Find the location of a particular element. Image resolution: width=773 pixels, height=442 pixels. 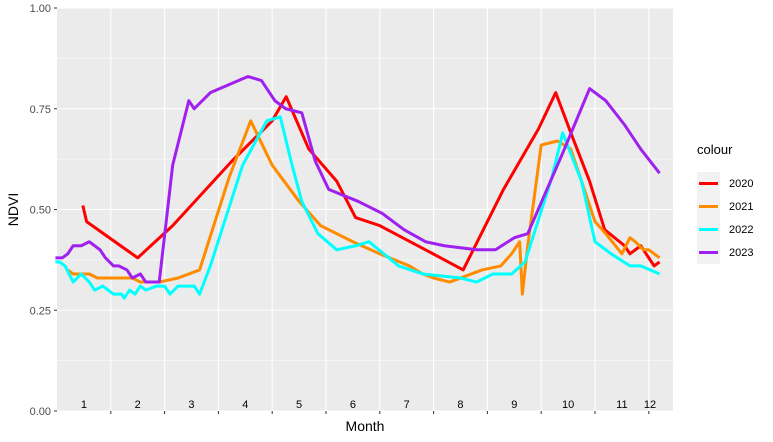

x-tick-label: 11 is located at coordinates (621, 405).